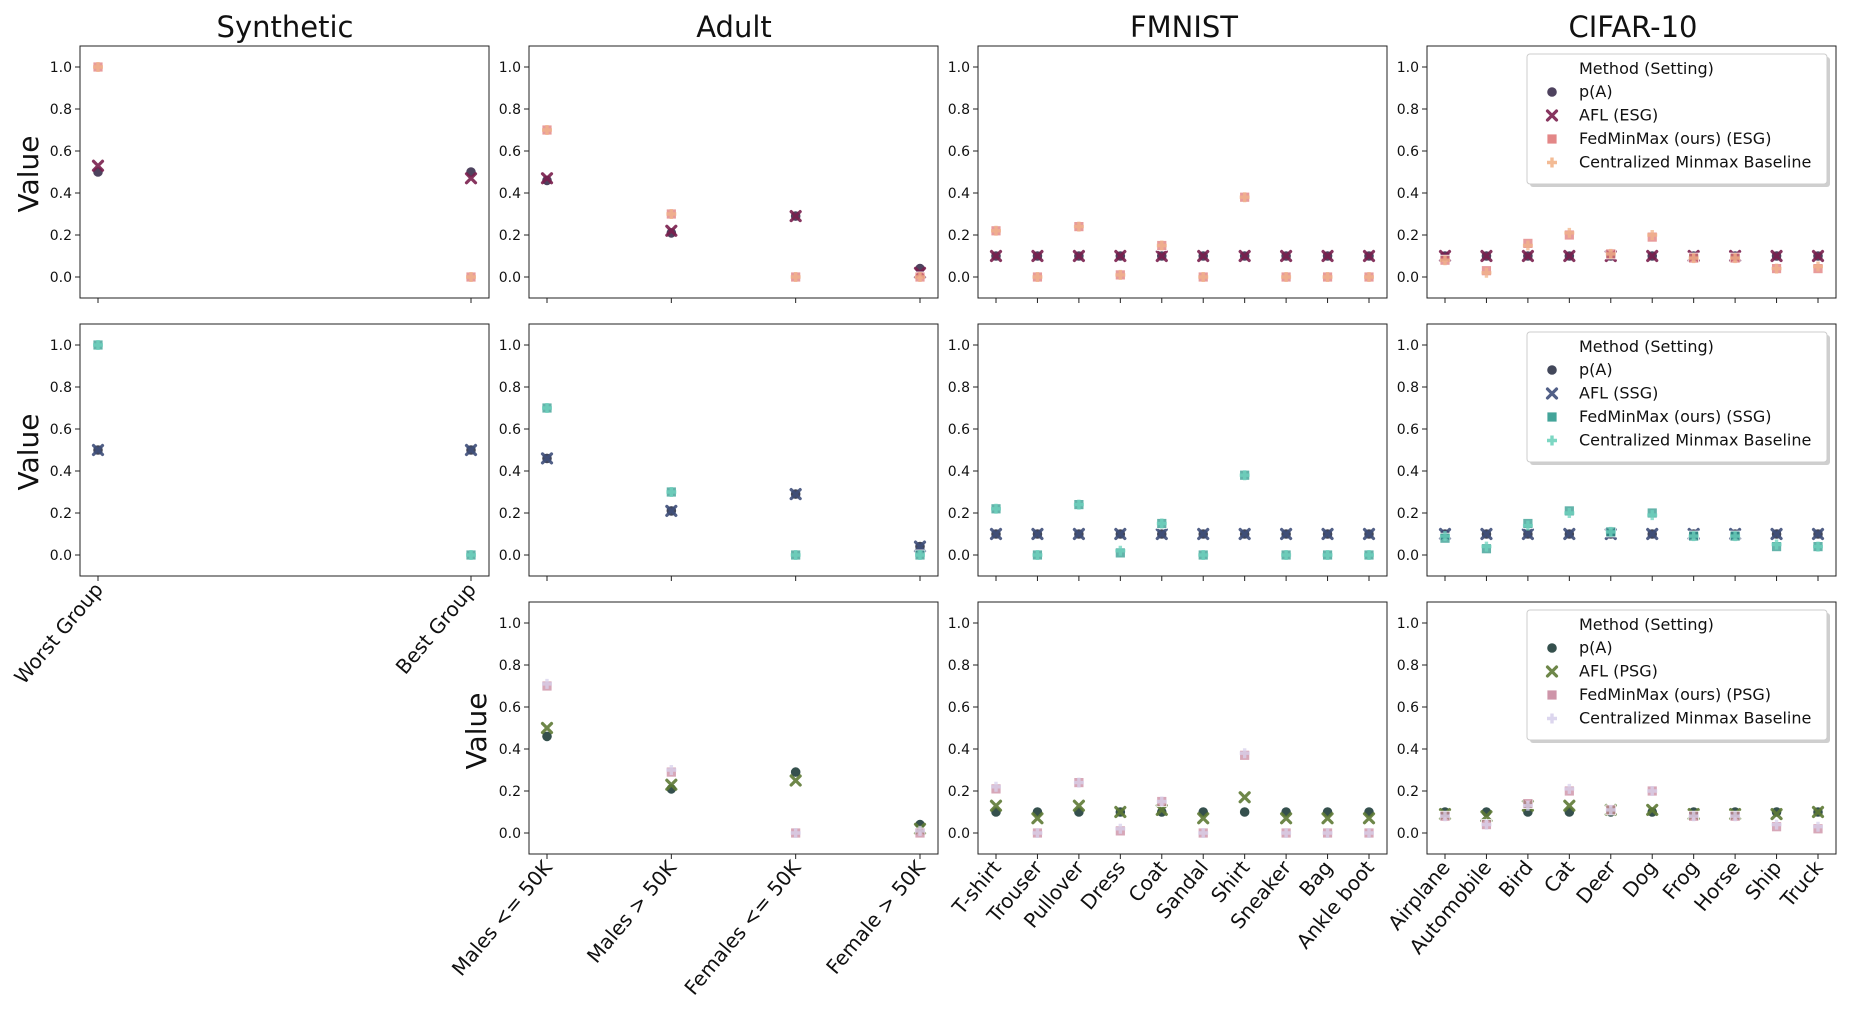 This screenshot has height=1021, width=1861. I want to click on panel-adult-row-1: 0.0 0.2 0.4 0.6 0.8 1.0, so click(719, 174).